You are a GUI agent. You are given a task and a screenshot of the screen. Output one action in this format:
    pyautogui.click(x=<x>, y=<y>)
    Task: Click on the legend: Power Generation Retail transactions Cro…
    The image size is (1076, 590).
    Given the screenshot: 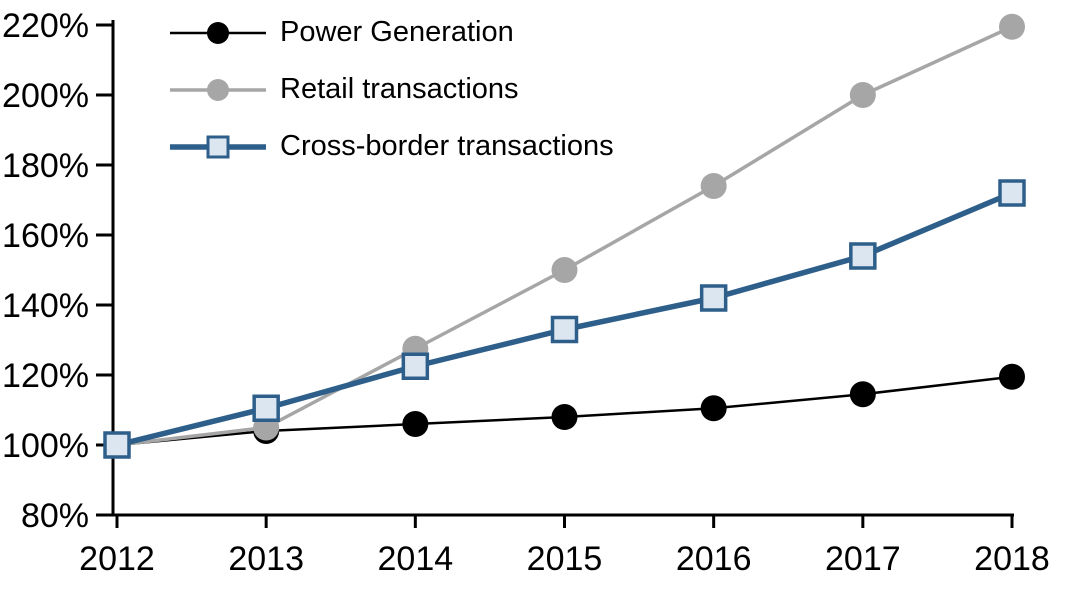 What is the action you would take?
    pyautogui.click(x=391, y=89)
    